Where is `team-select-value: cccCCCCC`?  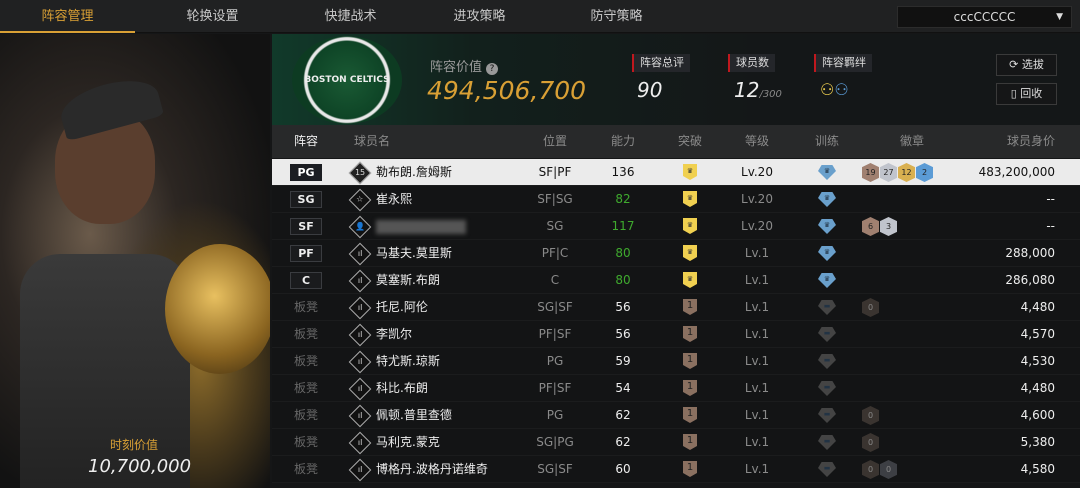
team-select-value: cccCCCCC is located at coordinates (984, 17).